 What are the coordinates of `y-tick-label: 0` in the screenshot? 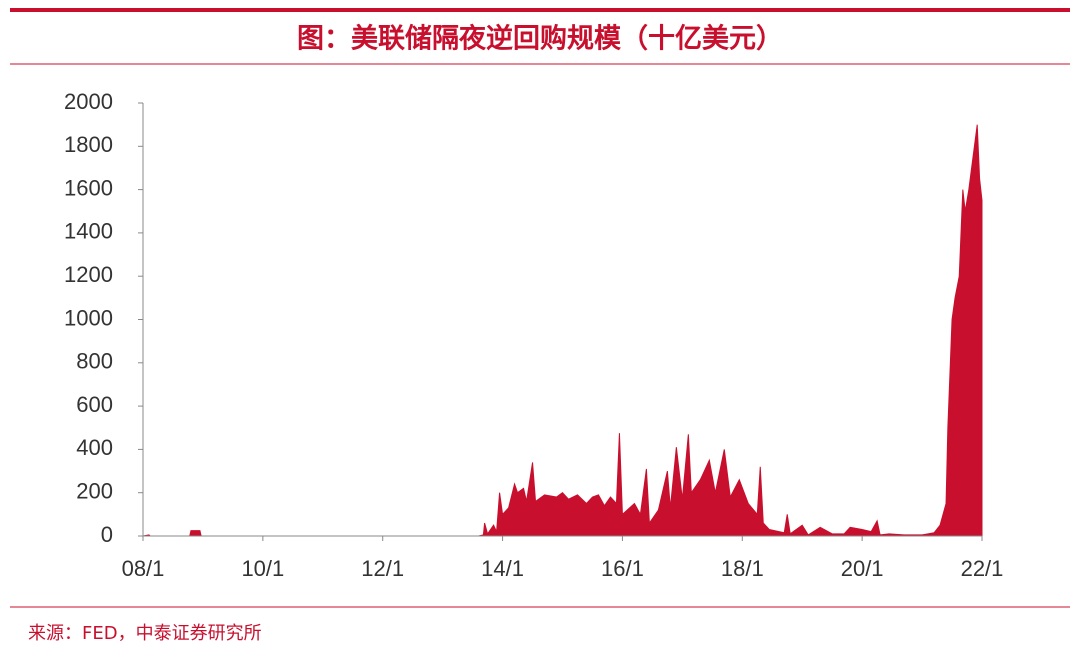 It's located at (107, 534).